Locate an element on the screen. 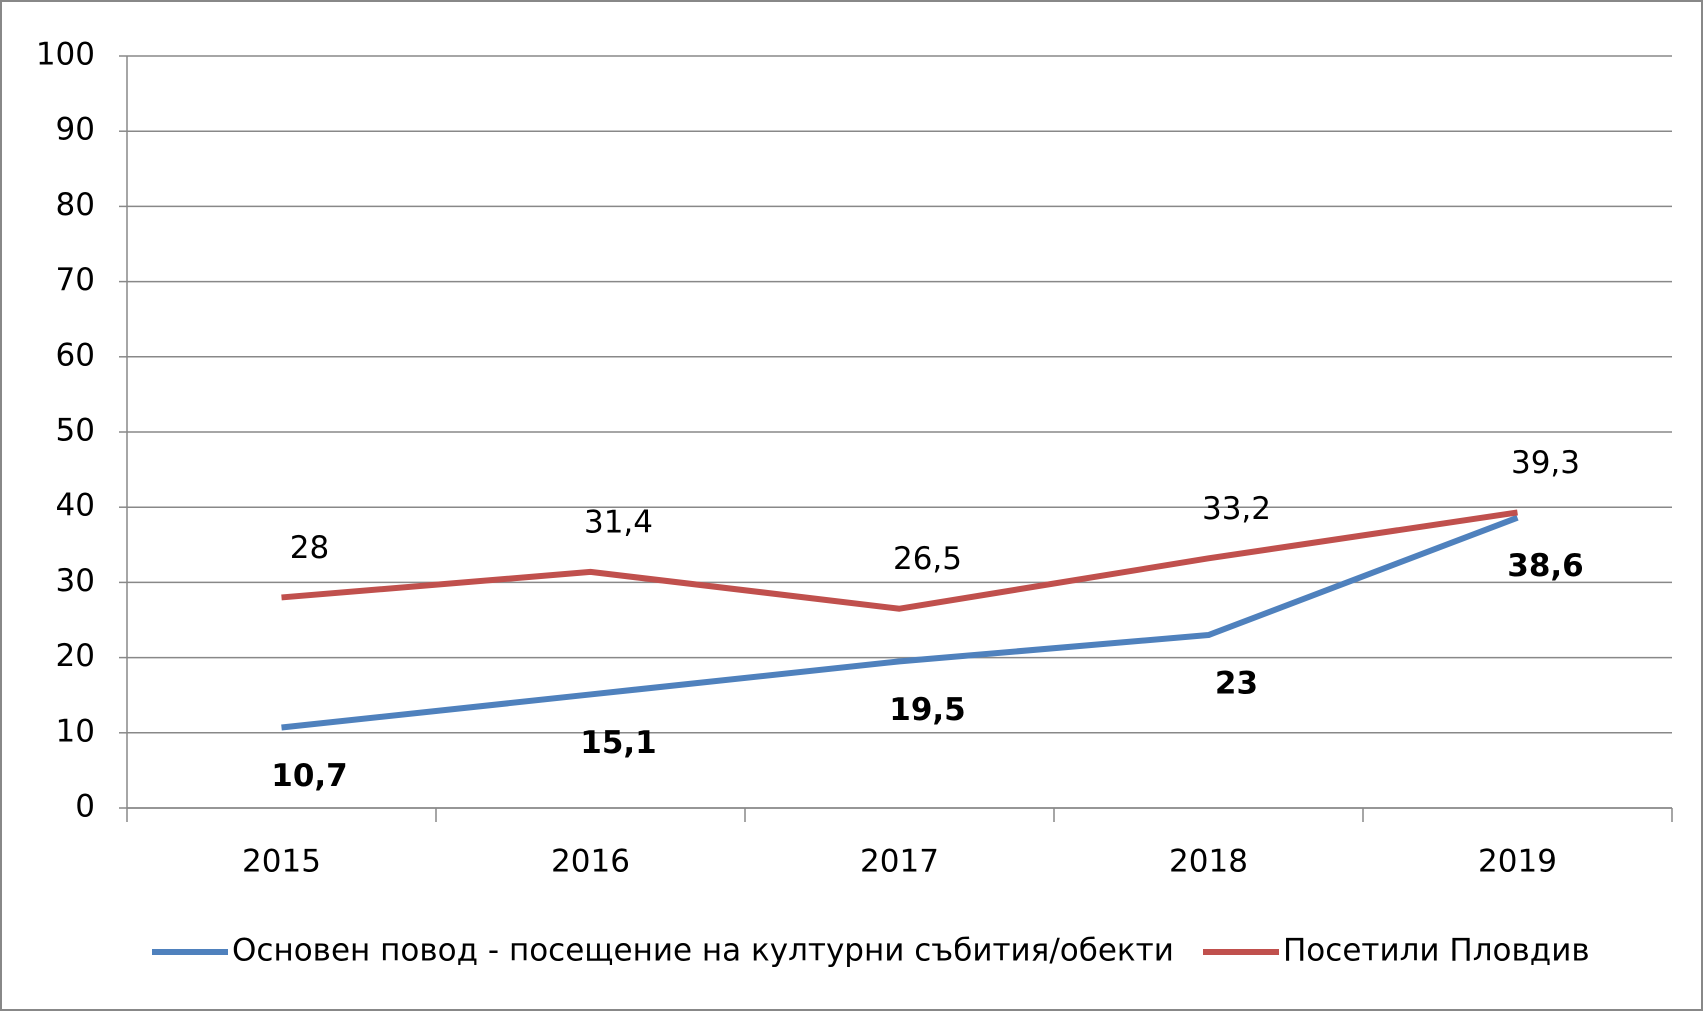 The width and height of the screenshot is (1703, 1011). data-label: 26,5 is located at coordinates (927, 559).